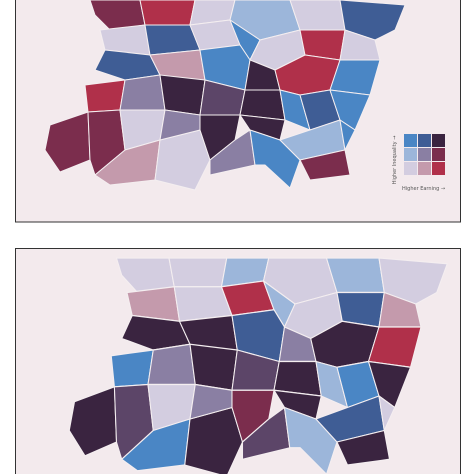 Image resolution: width=474 pixels, height=474 pixels. I want to click on legend-y-label: Higher Inequality →, so click(395, 160).